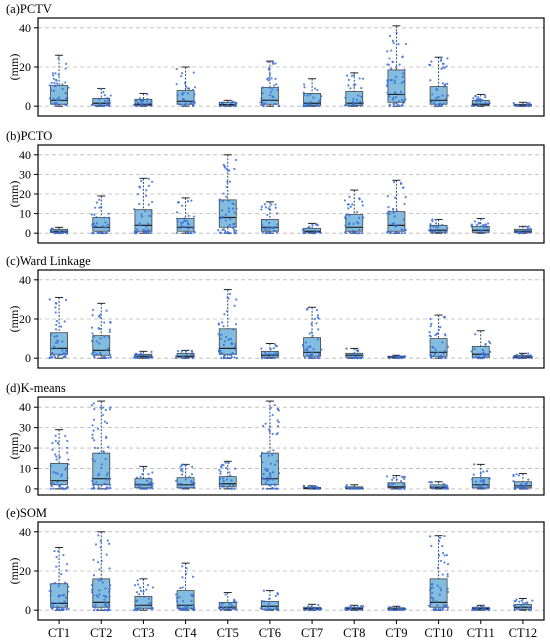 The image size is (550, 641). I want to click on panel-title: (b)PCTO, so click(29, 136).